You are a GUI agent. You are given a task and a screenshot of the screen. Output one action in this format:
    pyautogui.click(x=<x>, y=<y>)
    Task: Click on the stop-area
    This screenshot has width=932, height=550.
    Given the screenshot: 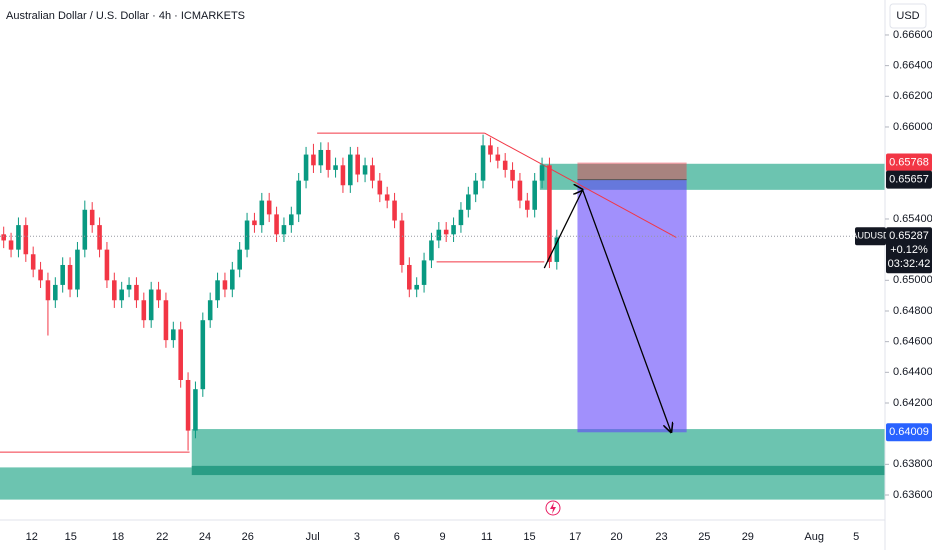 What is the action you would take?
    pyautogui.click(x=632, y=171)
    